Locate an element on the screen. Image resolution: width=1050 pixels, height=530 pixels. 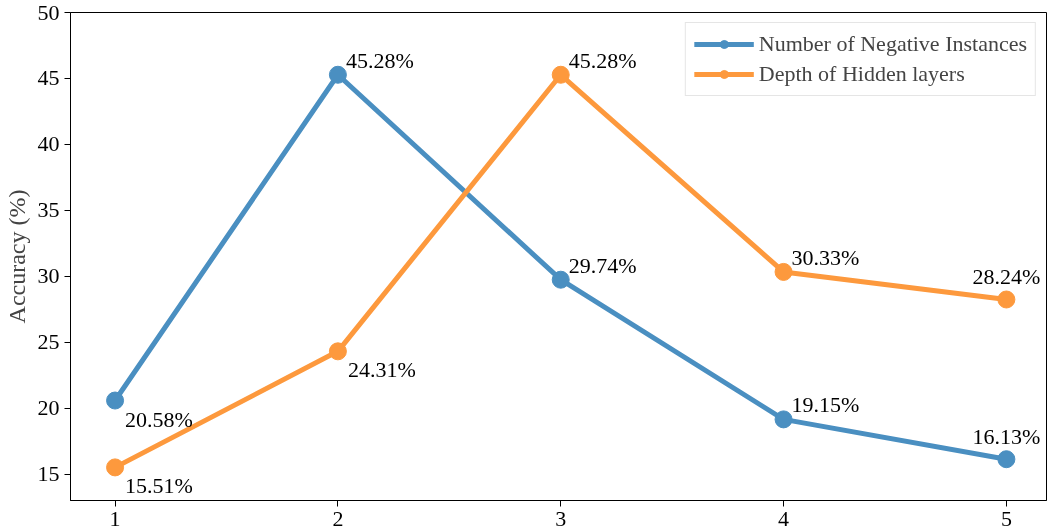
data-label: 24.31% is located at coordinates (381, 370).